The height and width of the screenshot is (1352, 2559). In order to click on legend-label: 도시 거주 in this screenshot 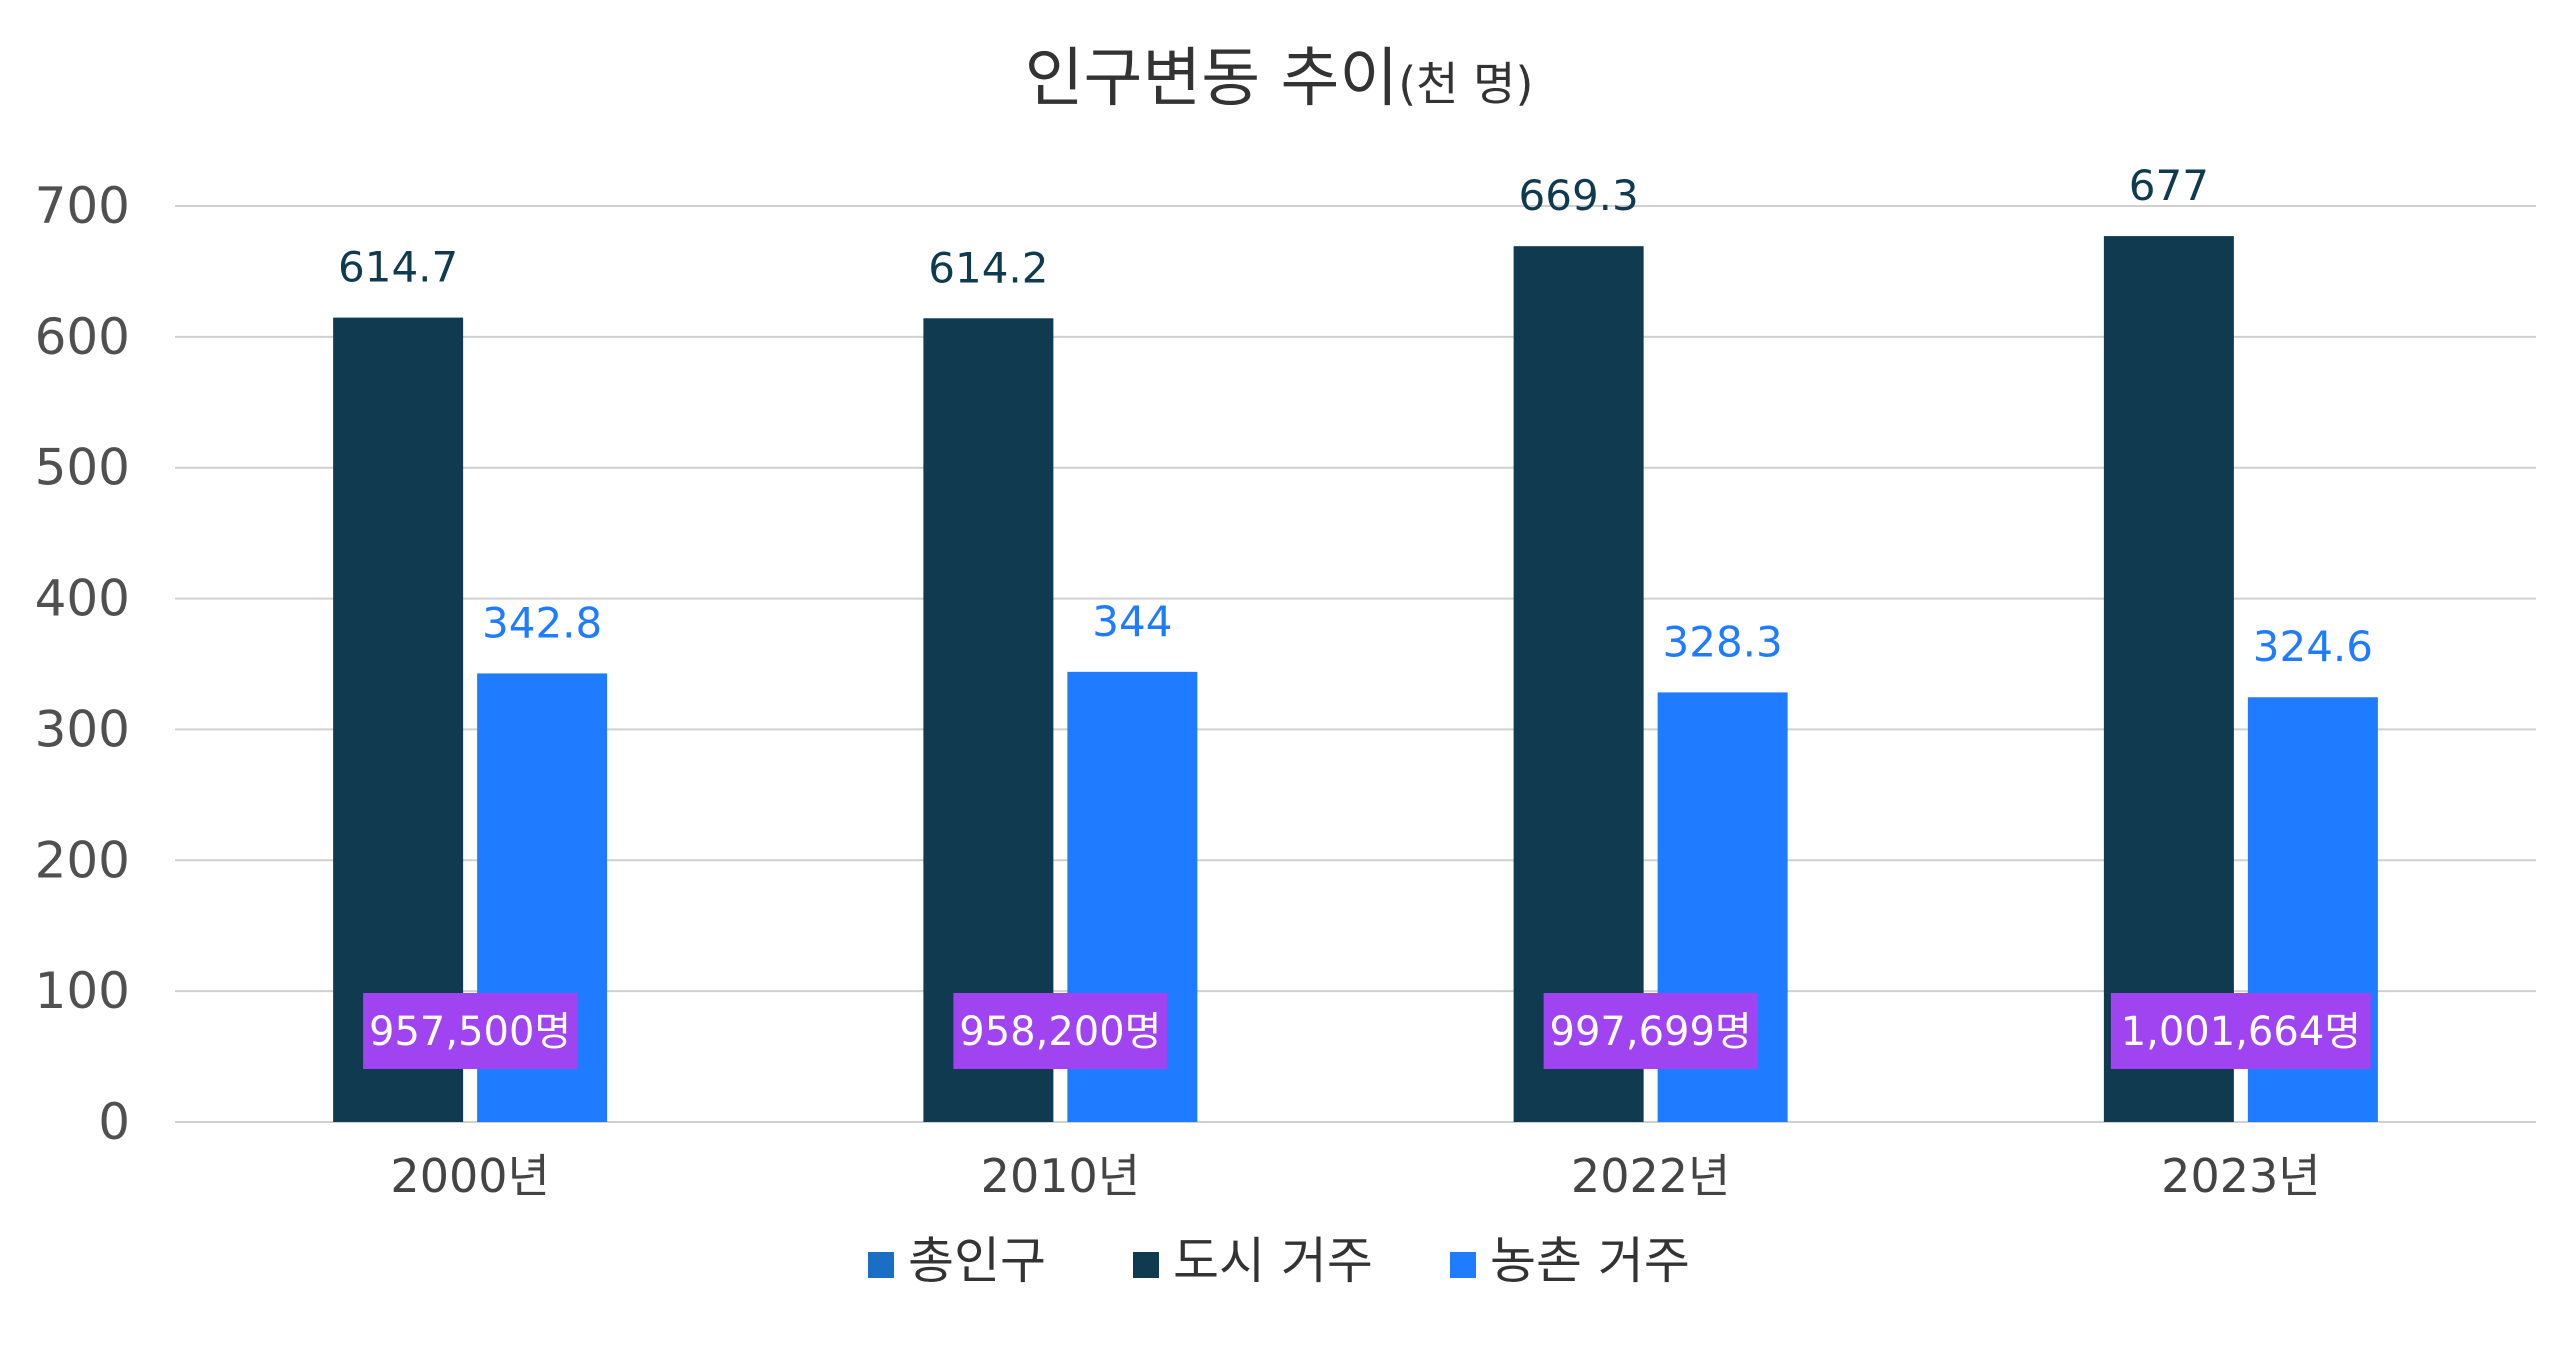, I will do `click(1273, 1261)`.